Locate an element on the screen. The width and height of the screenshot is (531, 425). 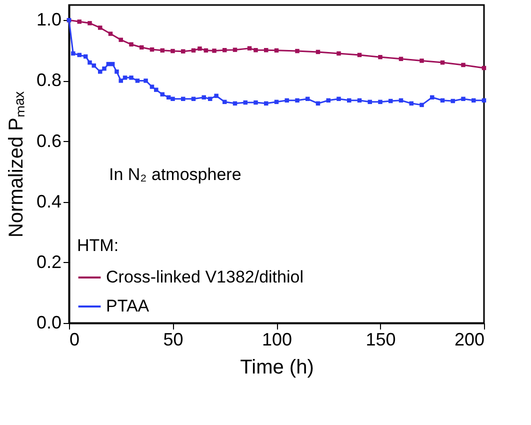
legend-title: HTM: is located at coordinates (98, 245).